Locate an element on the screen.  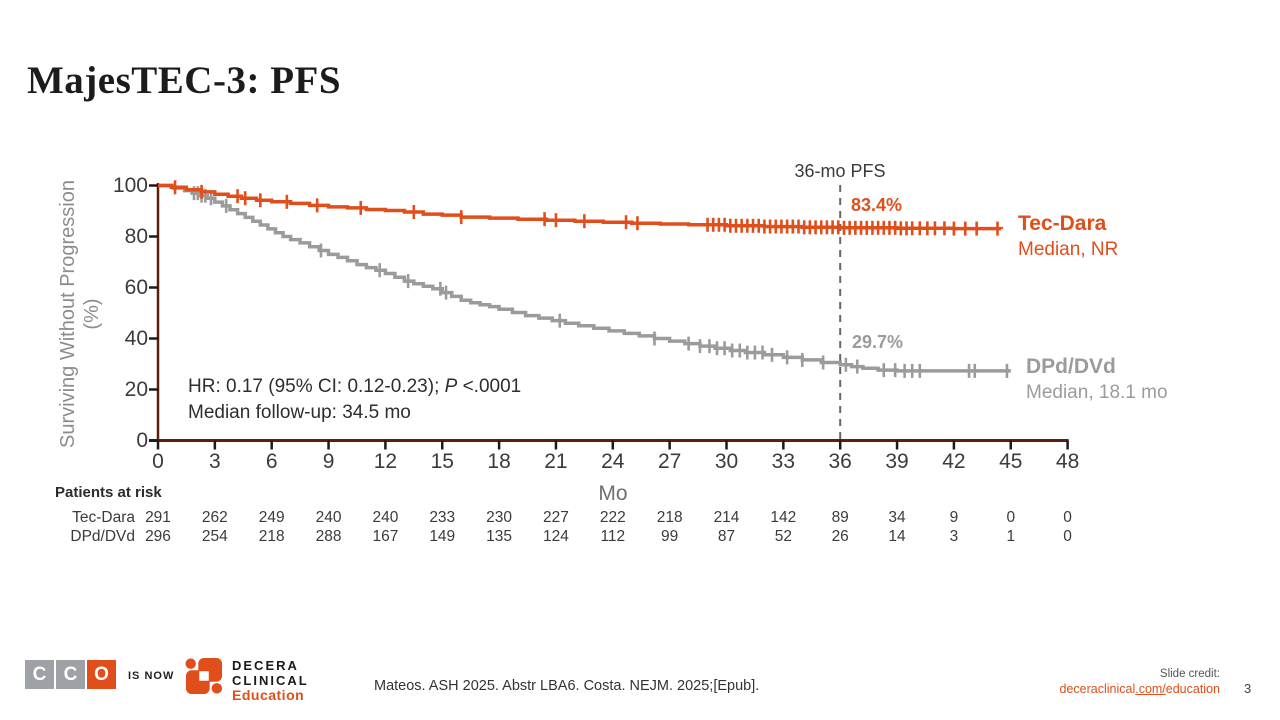
decera-logo-text: DECERA CLINICAL Education is located at coordinates (270, 679).